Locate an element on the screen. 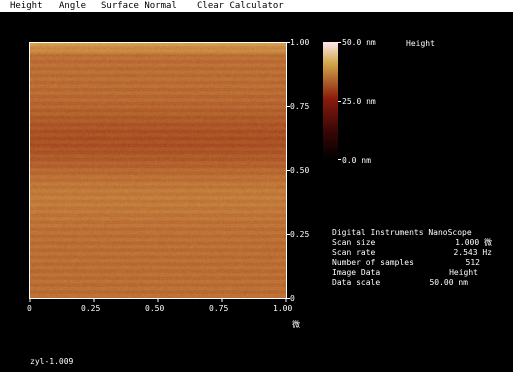  menu-height: Height is located at coordinates (26, 6).